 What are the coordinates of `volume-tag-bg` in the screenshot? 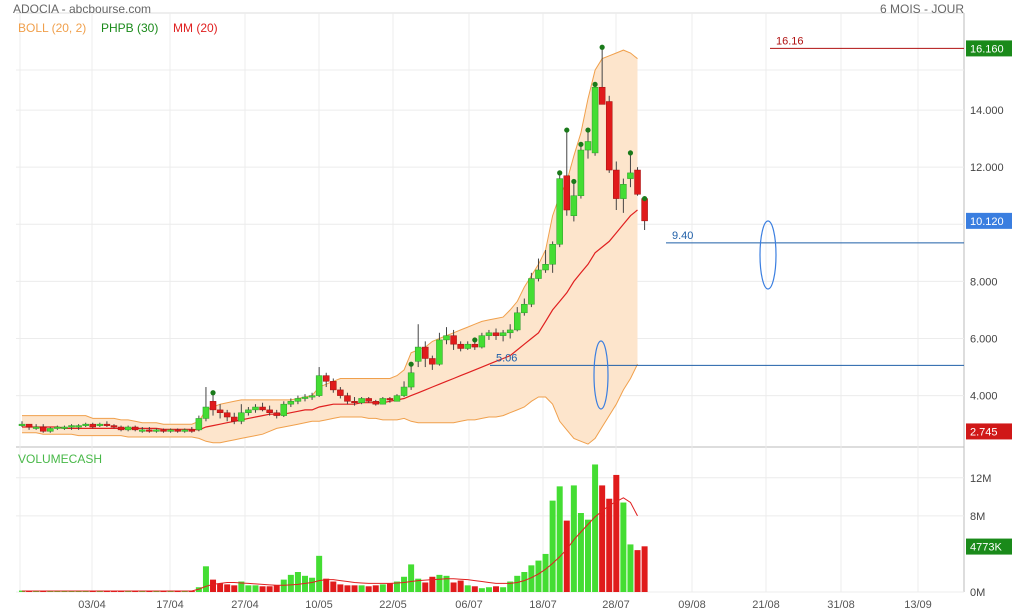 It's located at (989, 546).